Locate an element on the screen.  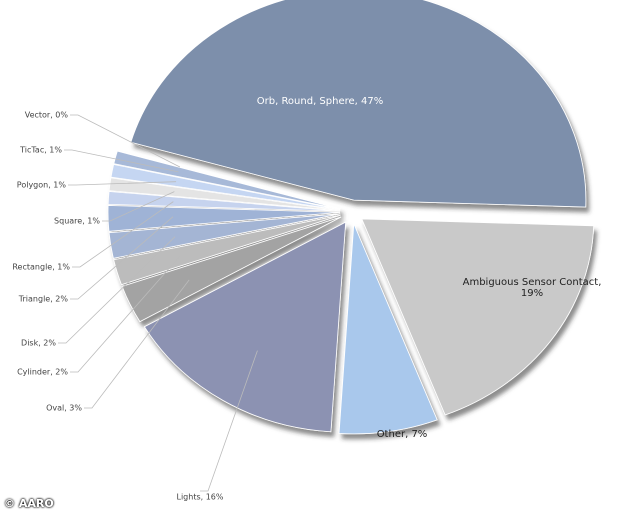
slice-label: Ambiguous Sensor Contact, 19% is located at coordinates (532, 288).